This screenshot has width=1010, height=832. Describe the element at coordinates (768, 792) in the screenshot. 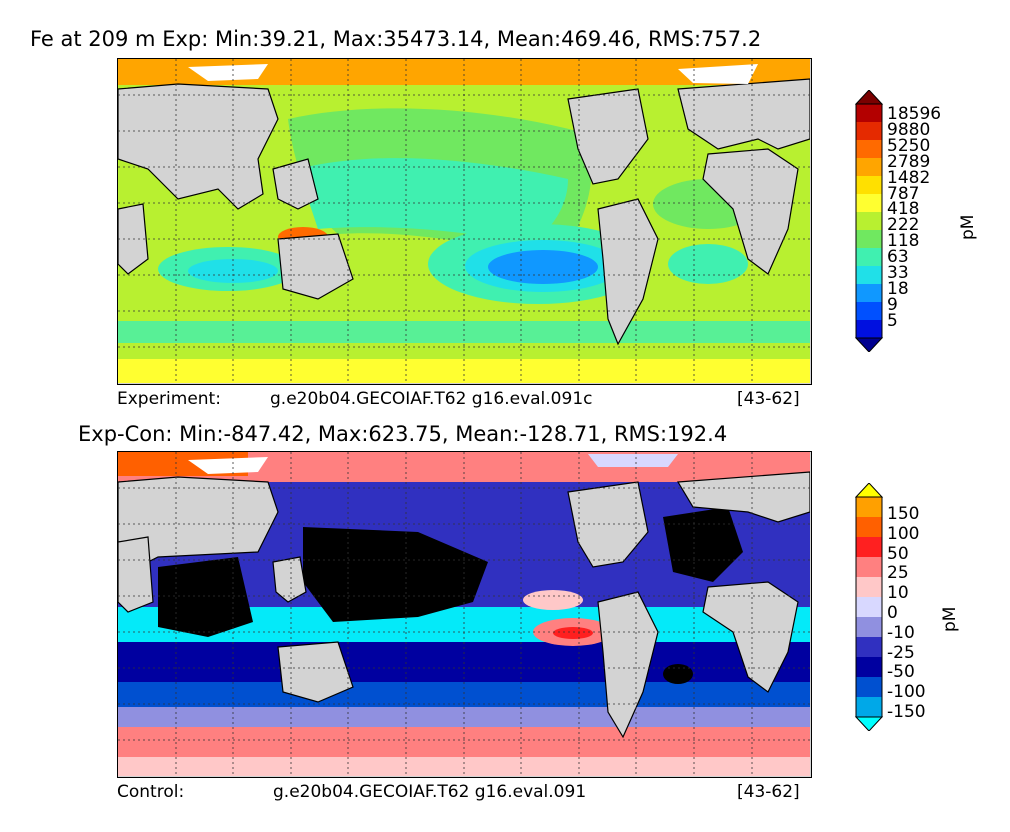

I see `bottom-caption-range: [43-62]` at that location.